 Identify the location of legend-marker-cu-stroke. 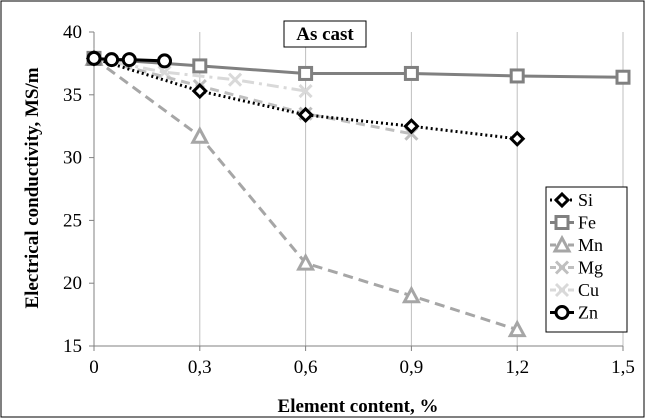
(562, 290).